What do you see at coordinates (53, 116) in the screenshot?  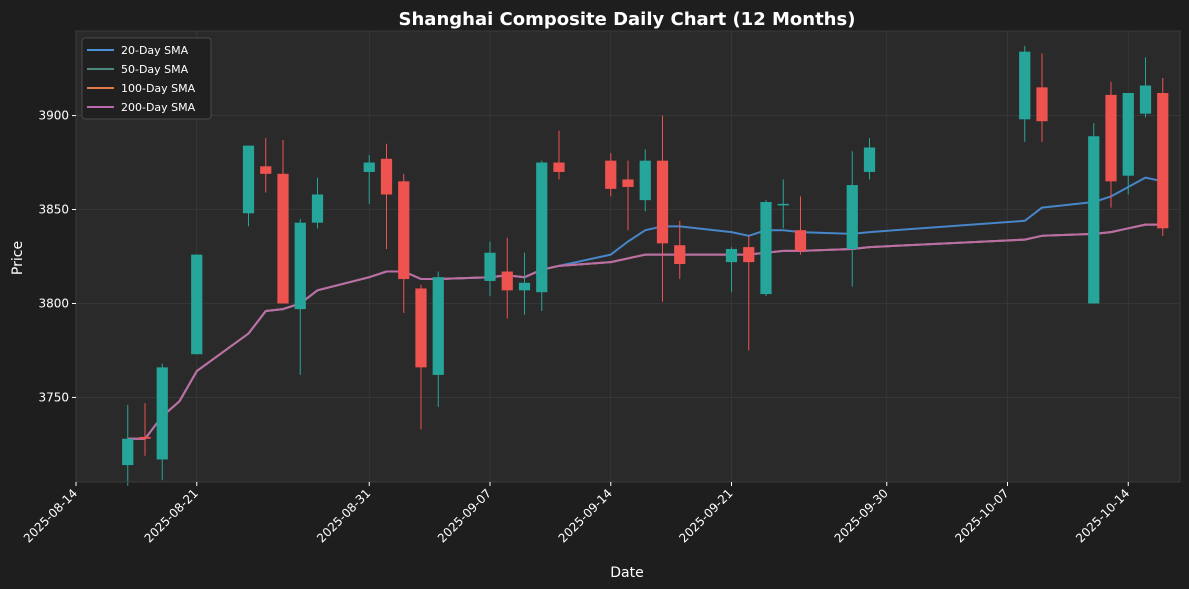 I see `y-tick-label: 3900` at bounding box center [53, 116].